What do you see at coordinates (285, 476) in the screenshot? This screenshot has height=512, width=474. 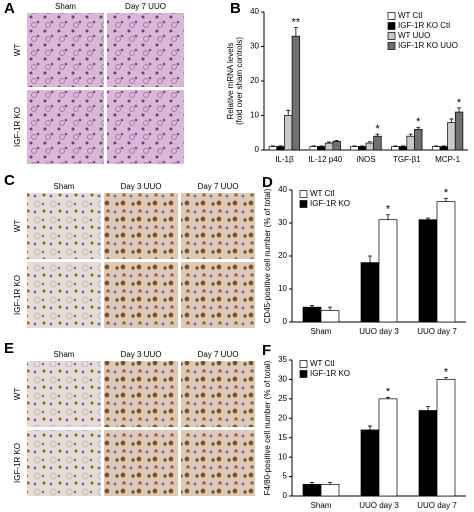 I see `y-tick-label: 5` at bounding box center [285, 476].